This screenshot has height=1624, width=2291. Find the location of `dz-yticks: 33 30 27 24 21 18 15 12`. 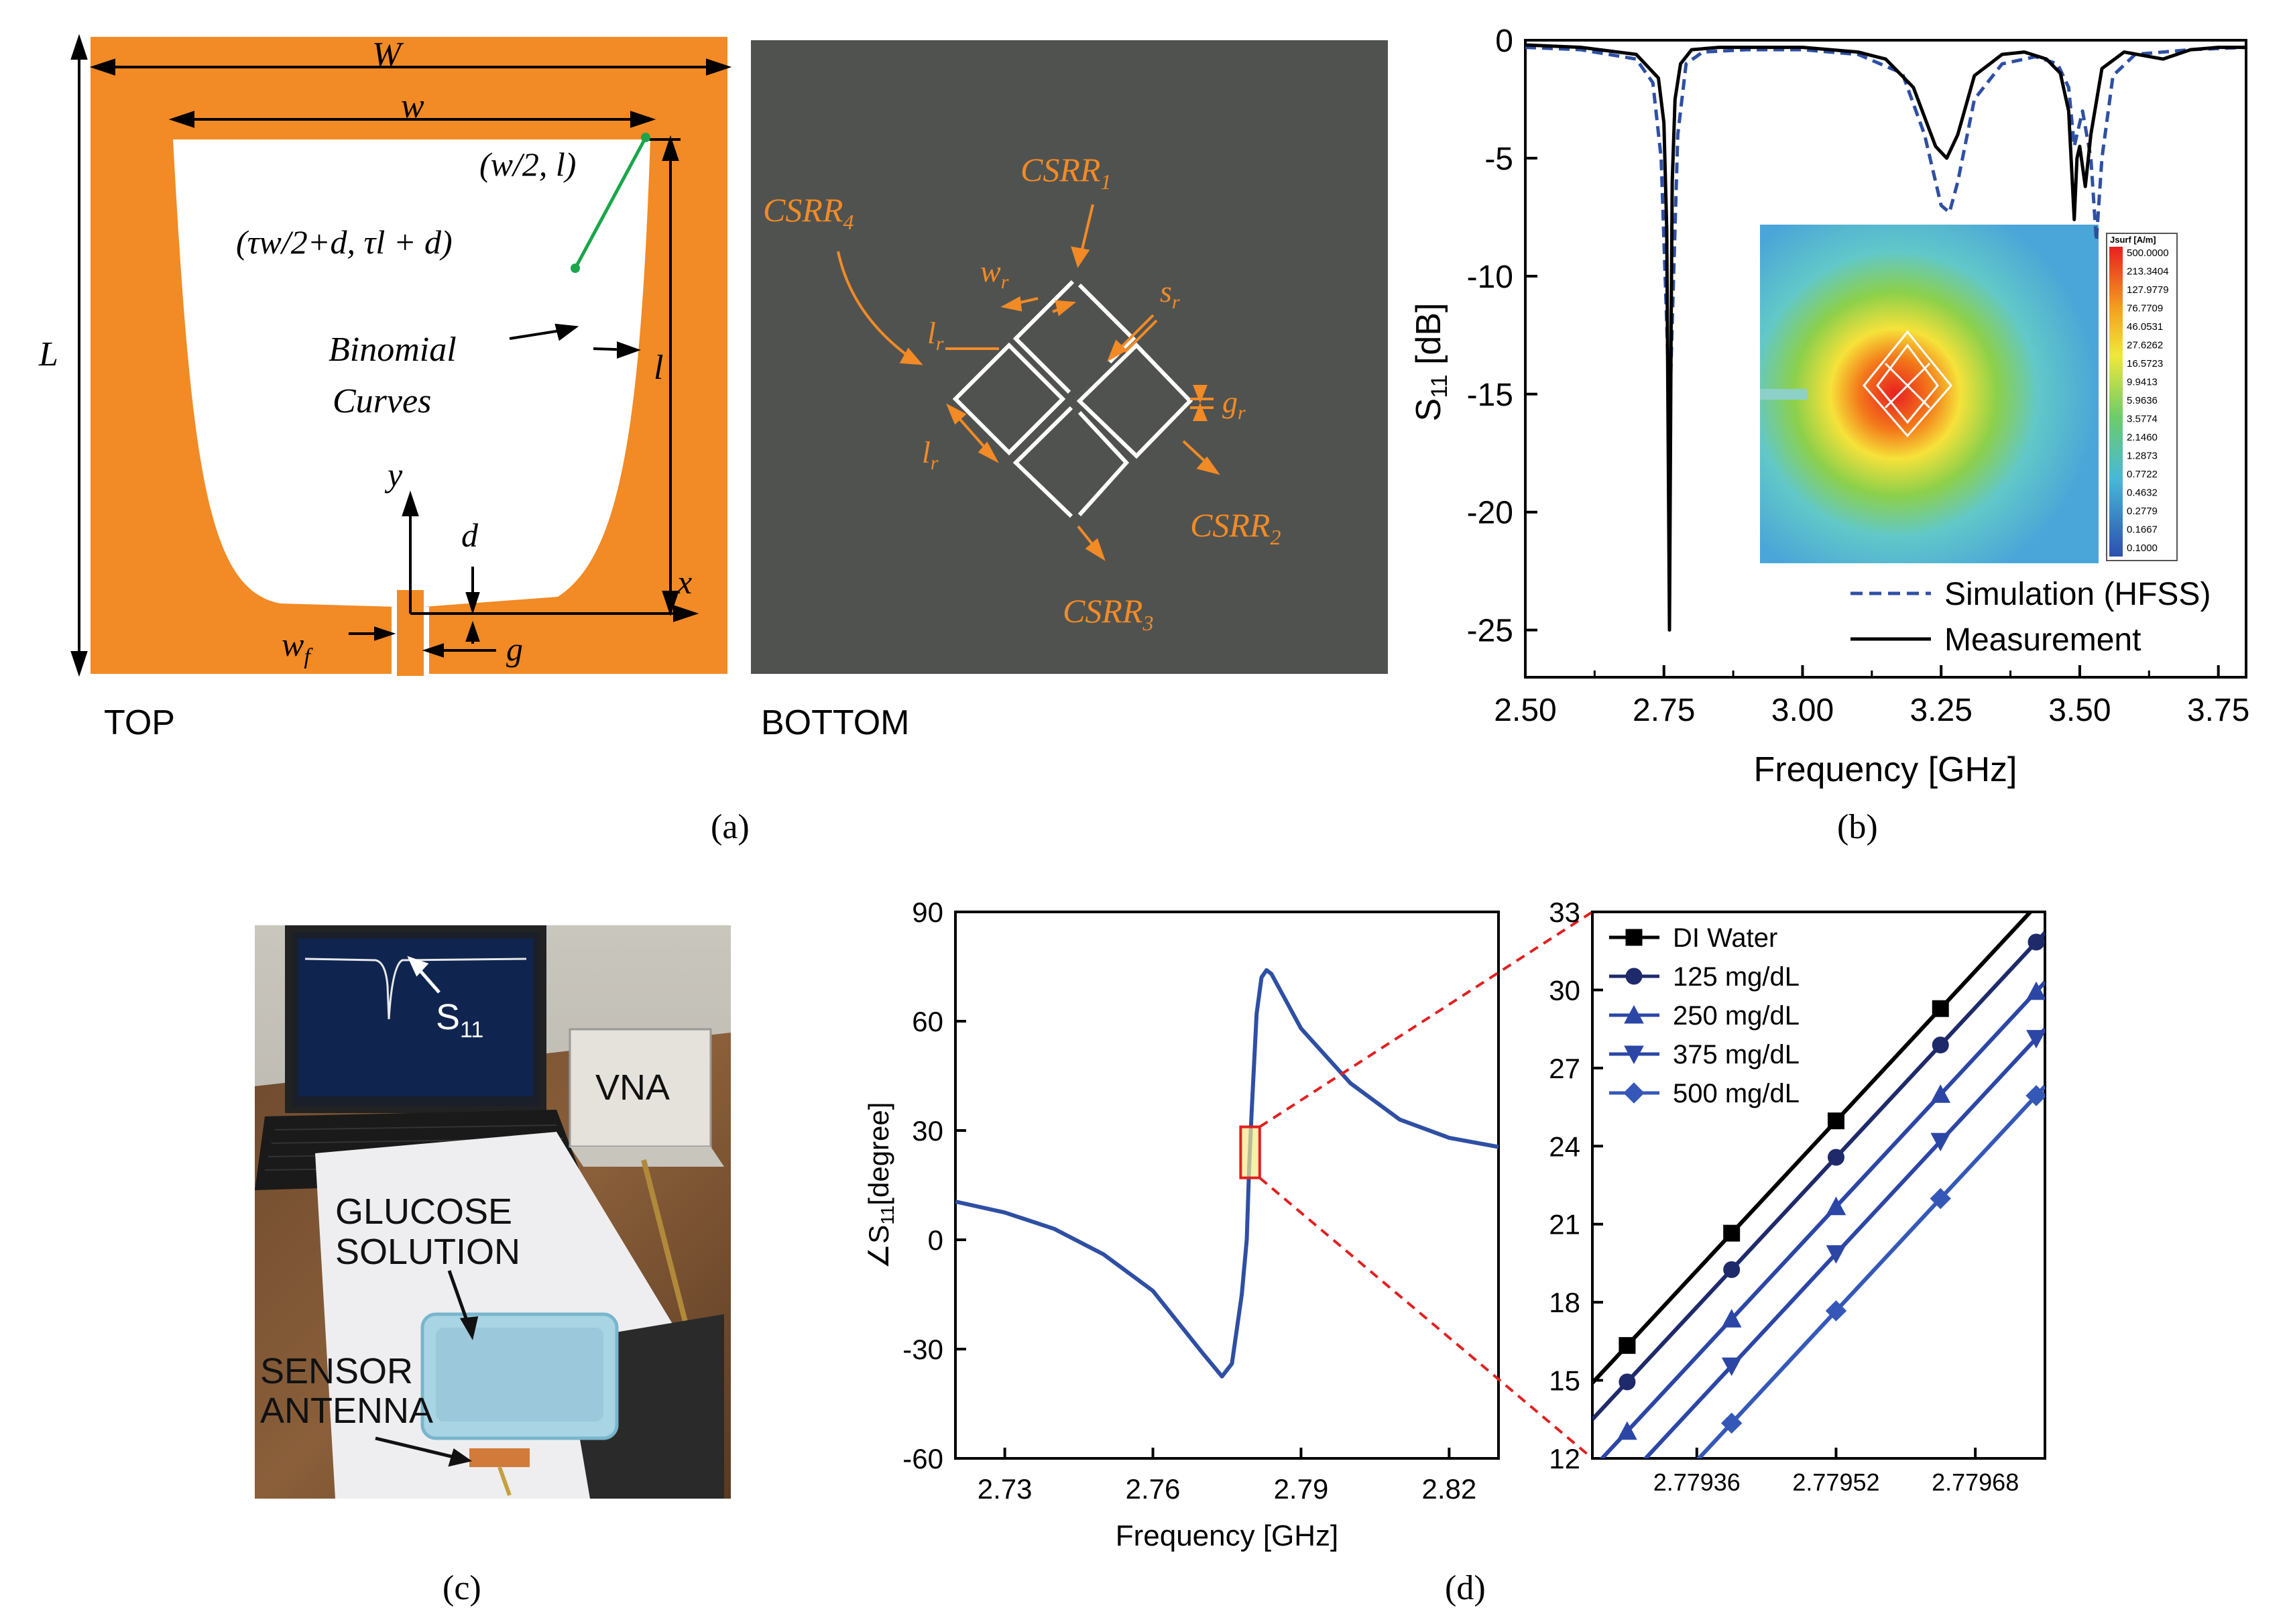

dz-yticks: 33 30 27 24 21 18 15 12 is located at coordinates (1576, 1185).